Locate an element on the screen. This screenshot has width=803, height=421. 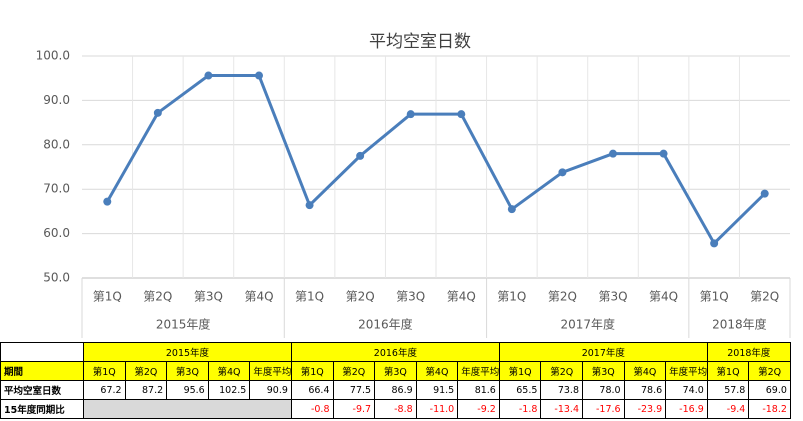
table-cell: 66.4 is located at coordinates (312, 390).